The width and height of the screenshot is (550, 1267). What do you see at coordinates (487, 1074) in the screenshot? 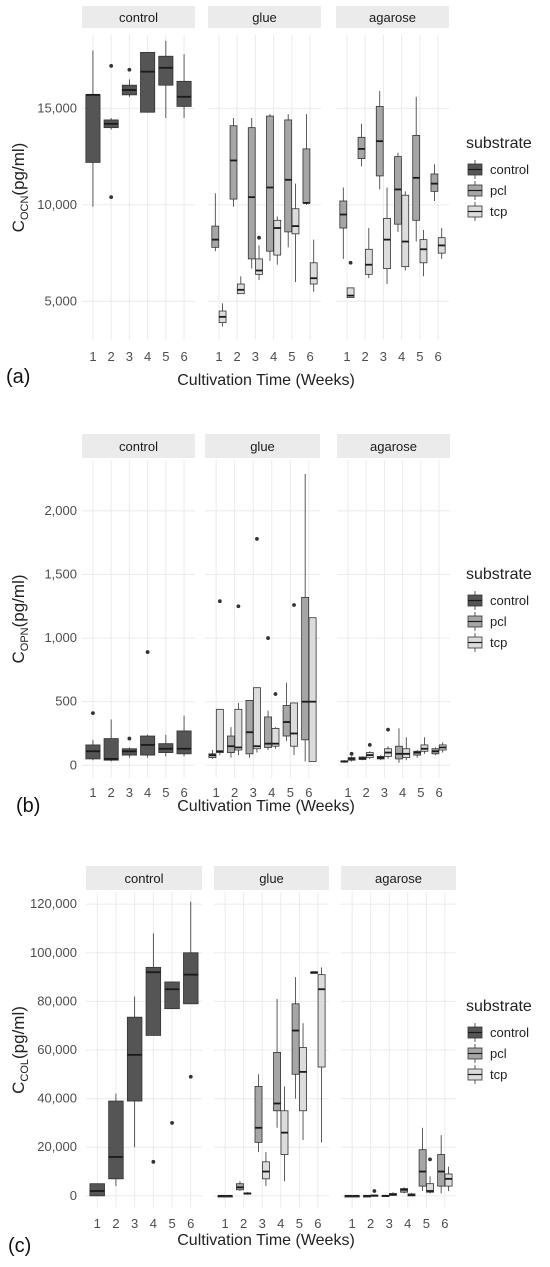
I see `legend-key-tcp: tcp` at bounding box center [487, 1074].